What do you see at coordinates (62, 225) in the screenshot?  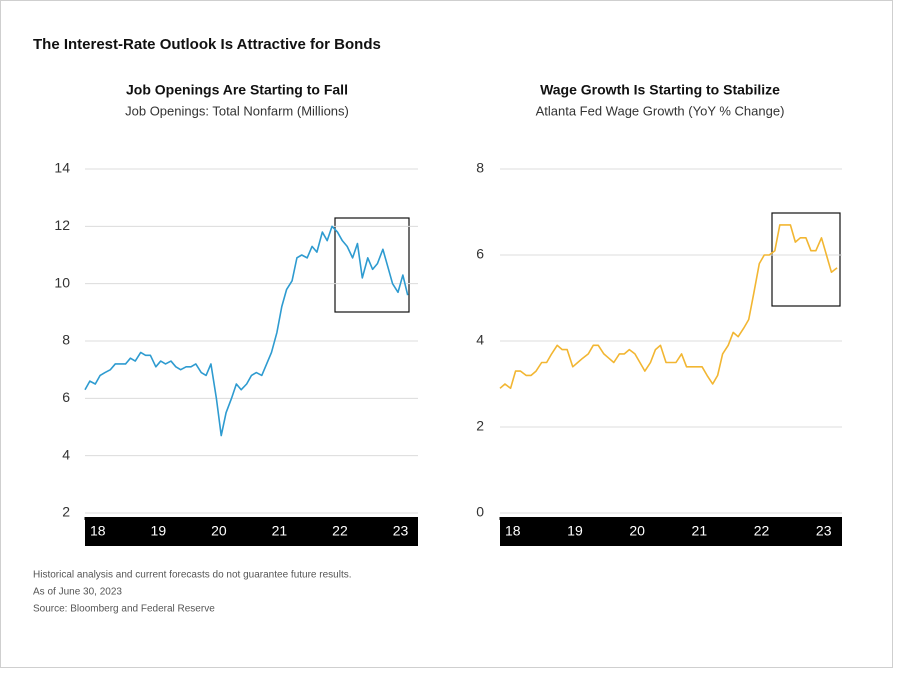 I see `y-tick-label: 12` at bounding box center [62, 225].